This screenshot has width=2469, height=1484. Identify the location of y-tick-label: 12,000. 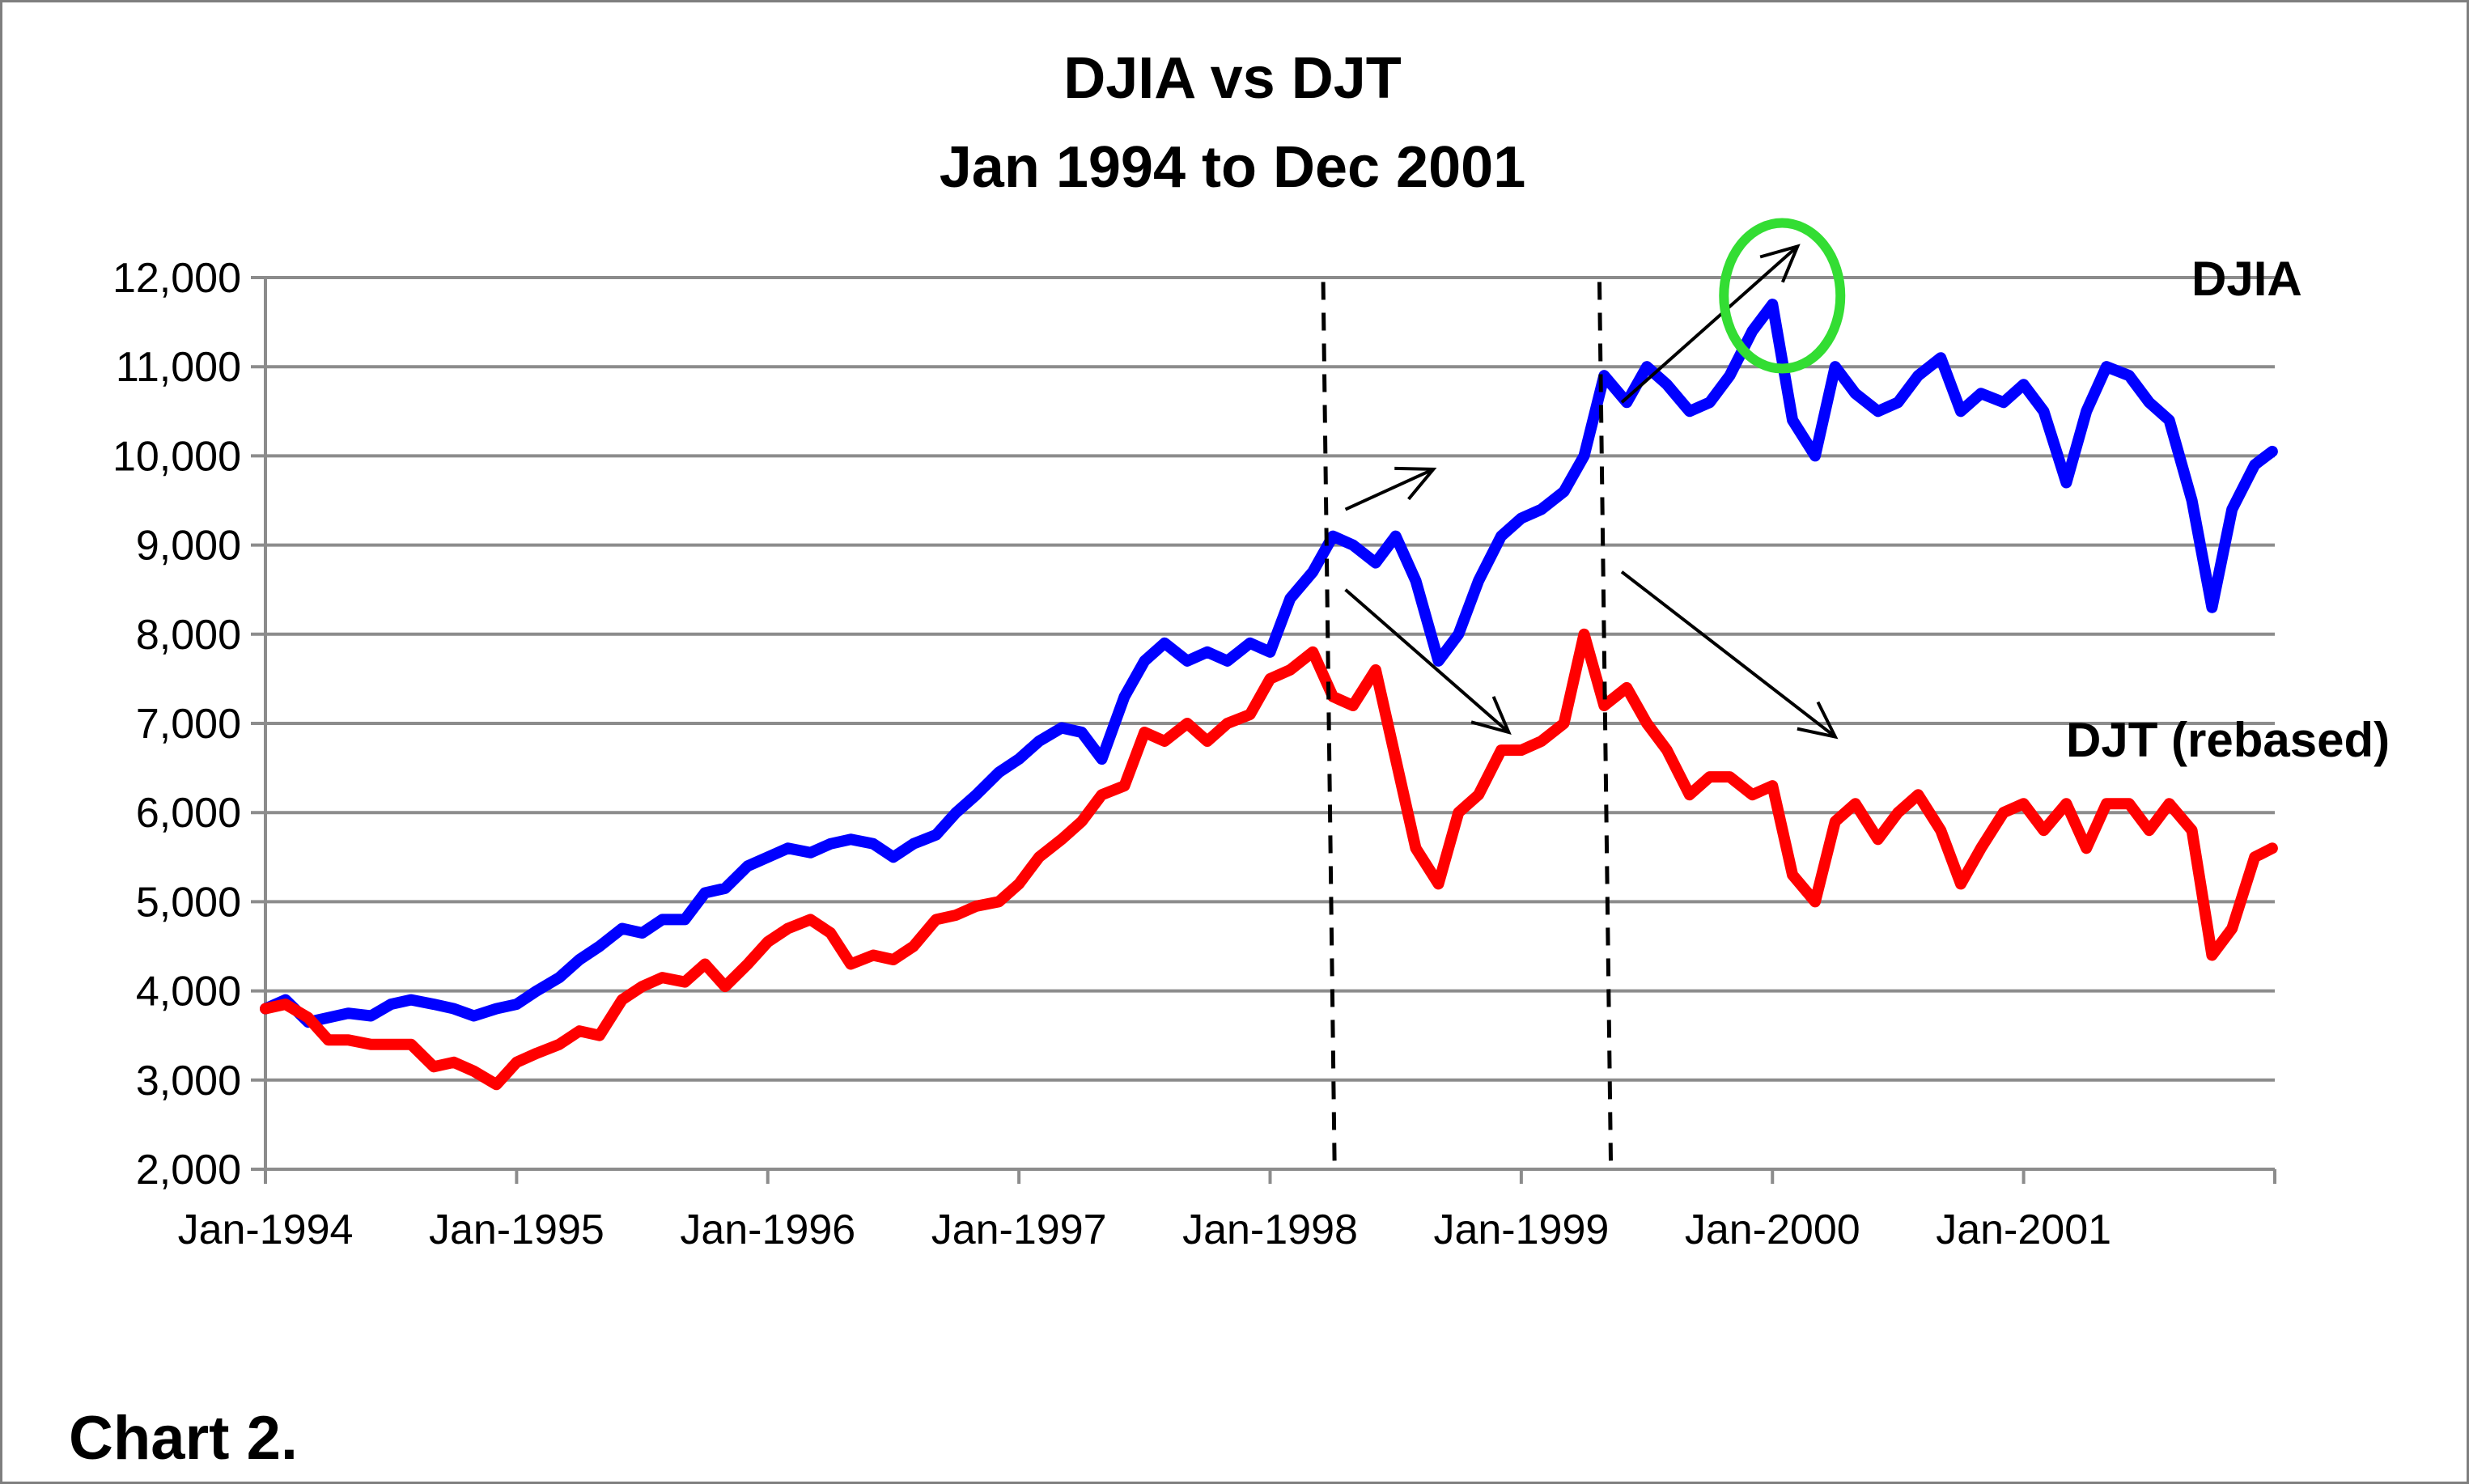
(176, 279).